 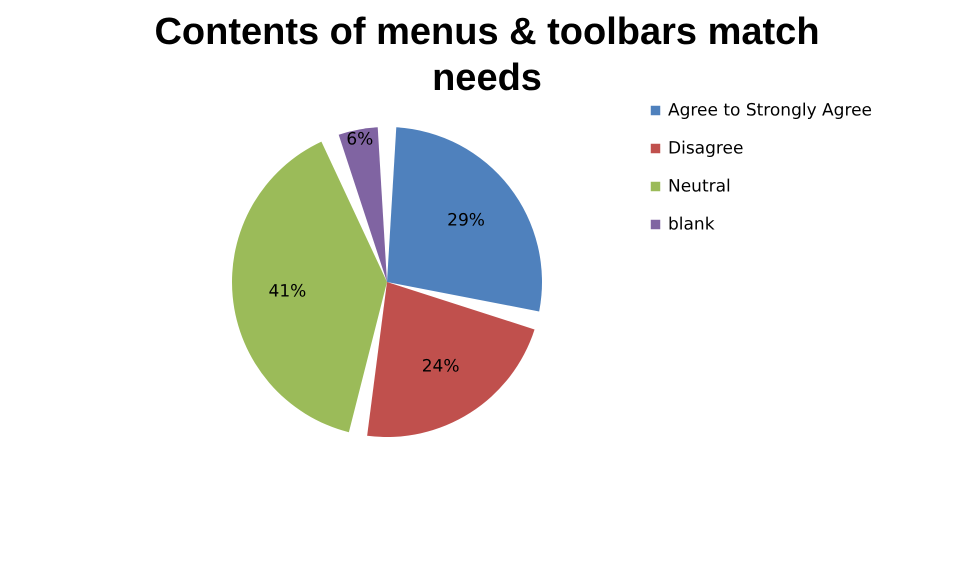 What do you see at coordinates (287, 291) in the screenshot?
I see `data-label: 41%` at bounding box center [287, 291].